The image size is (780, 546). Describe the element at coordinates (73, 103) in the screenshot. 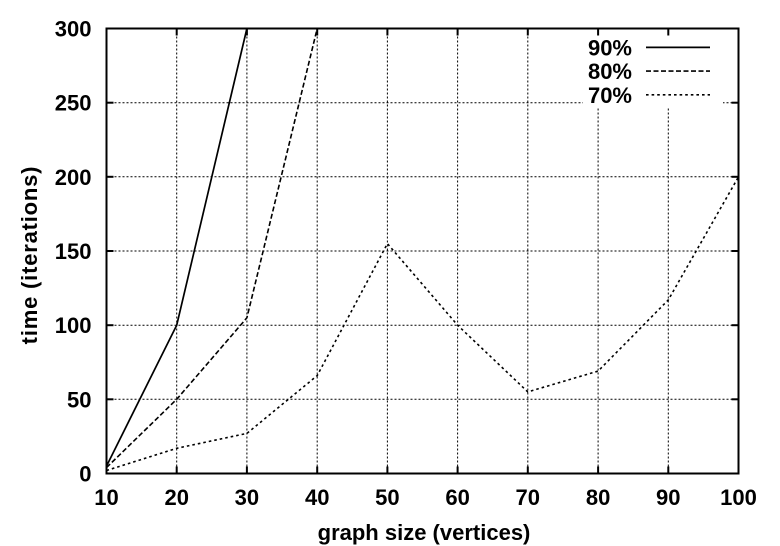

I see `svg-text: 250` at that location.